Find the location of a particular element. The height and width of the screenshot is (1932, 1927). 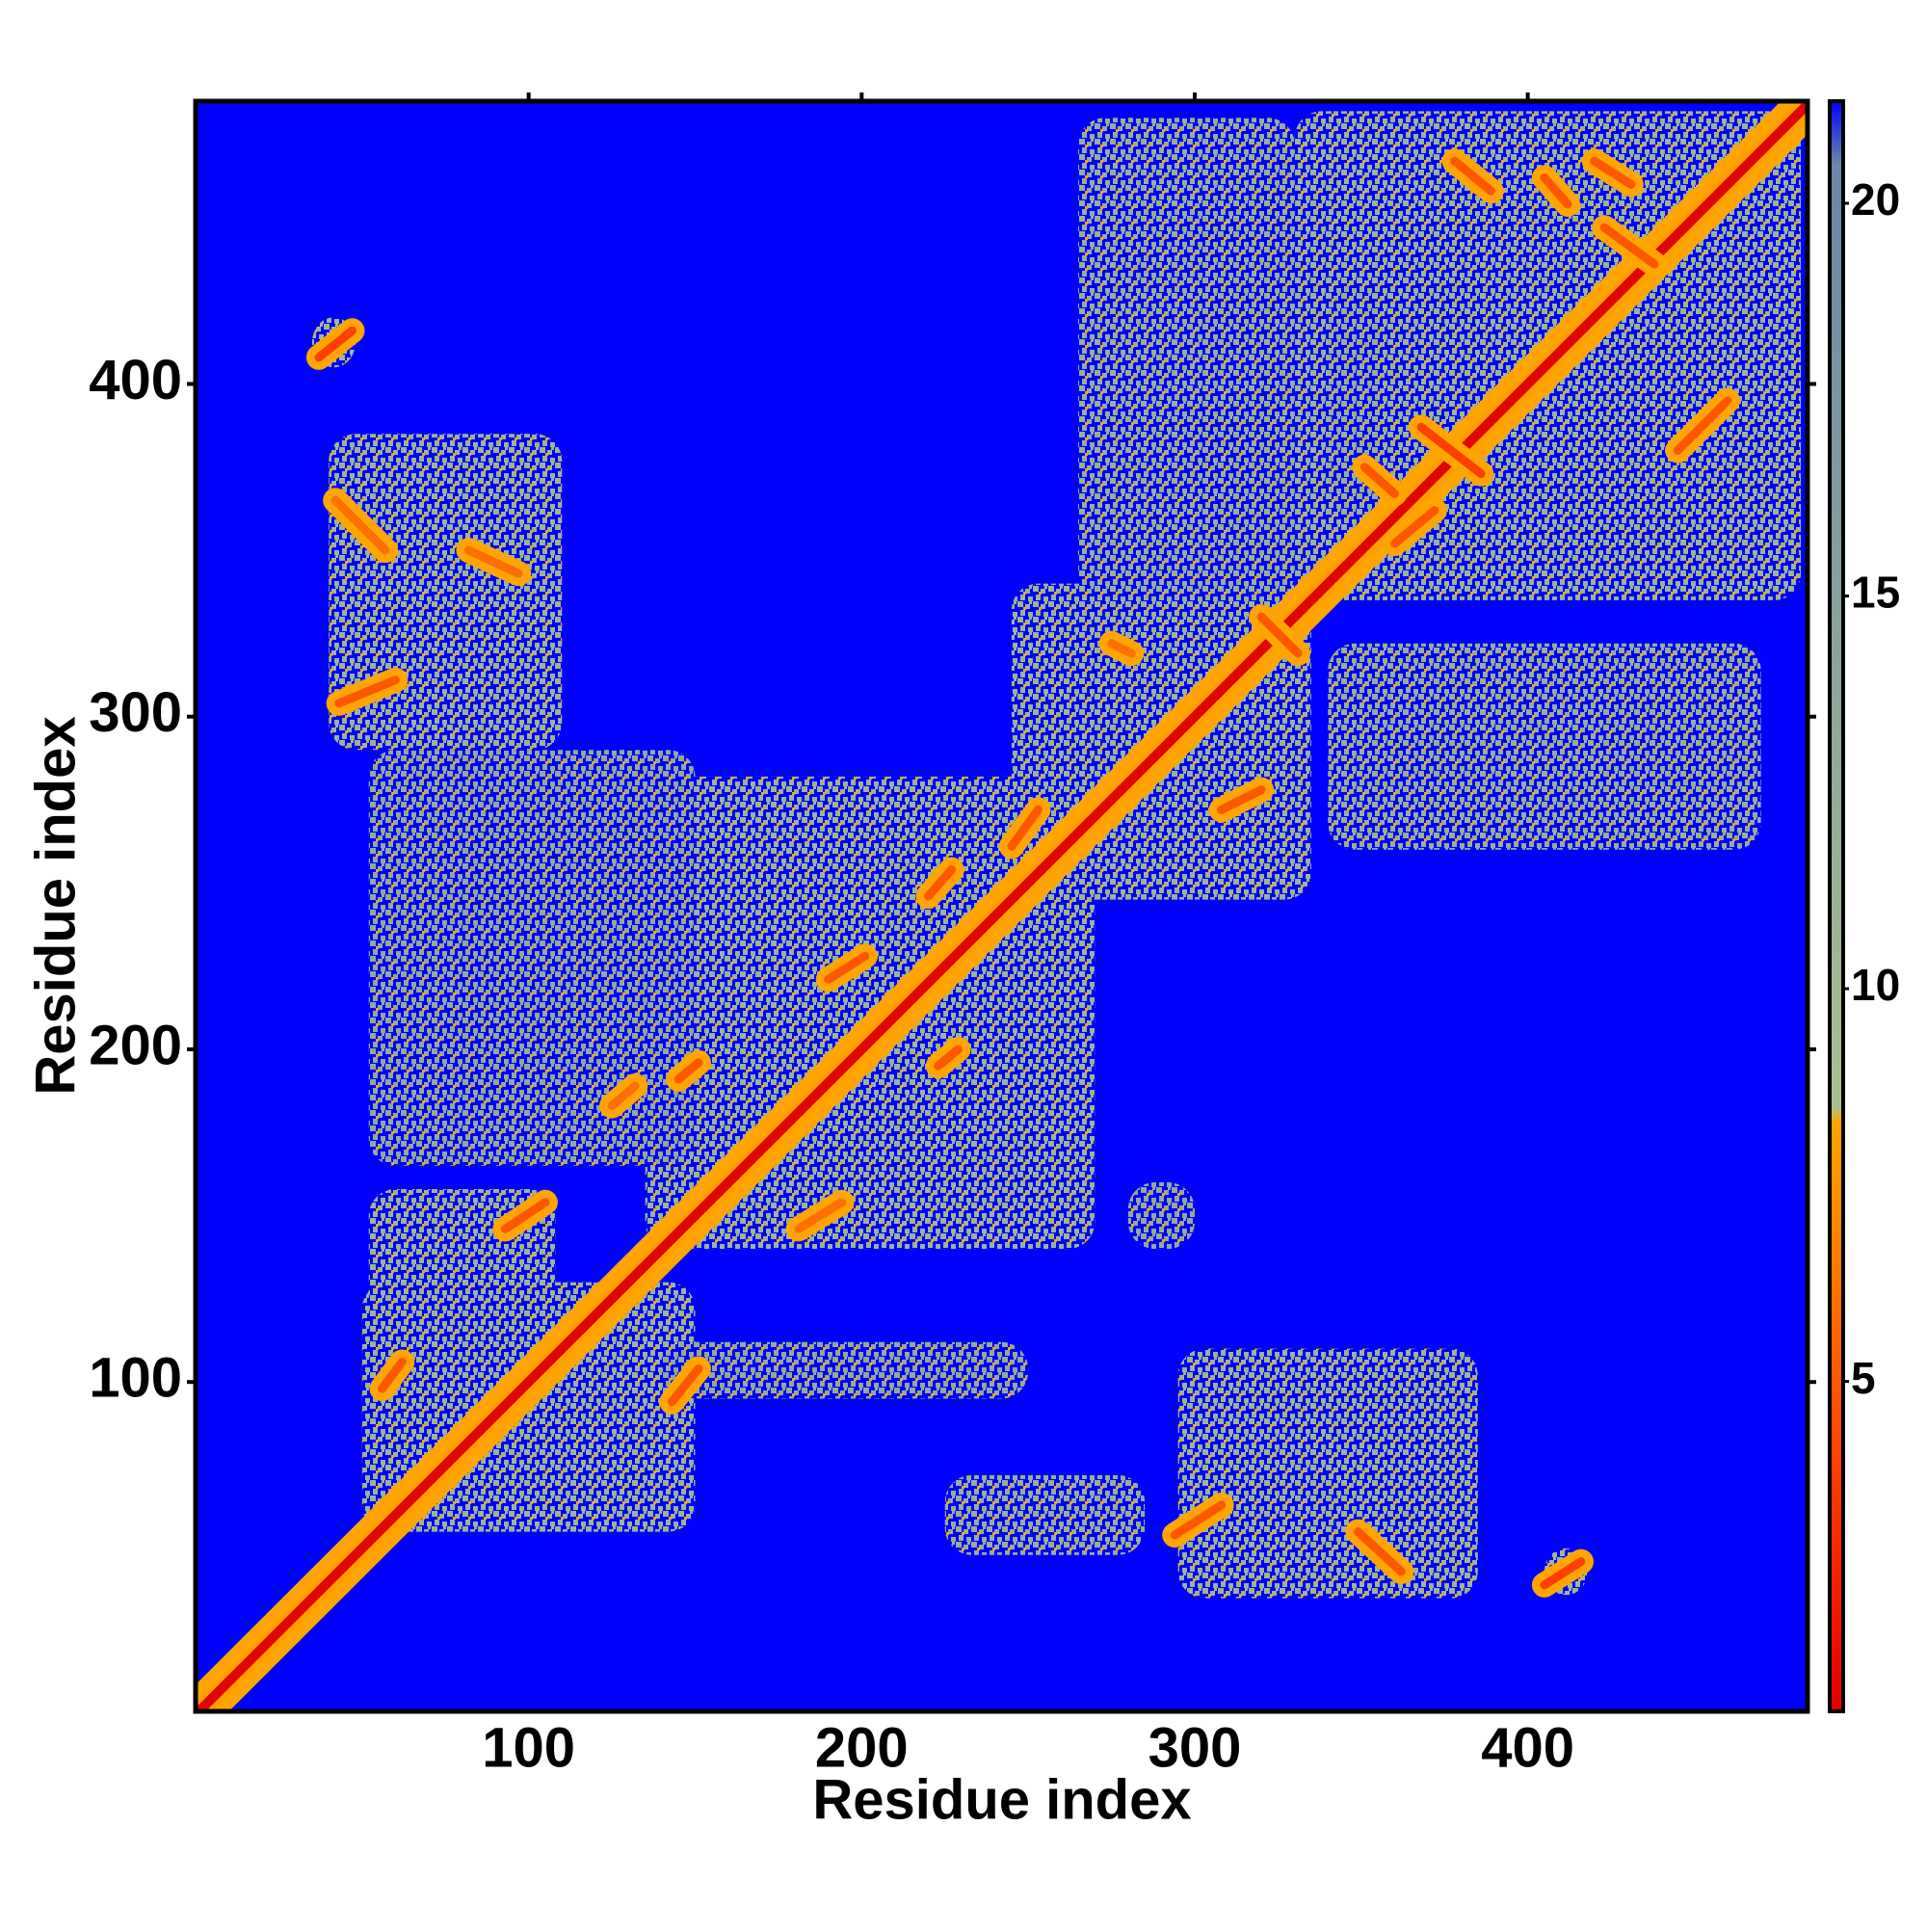

y-axis-label: Residue index is located at coordinates (55, 905).